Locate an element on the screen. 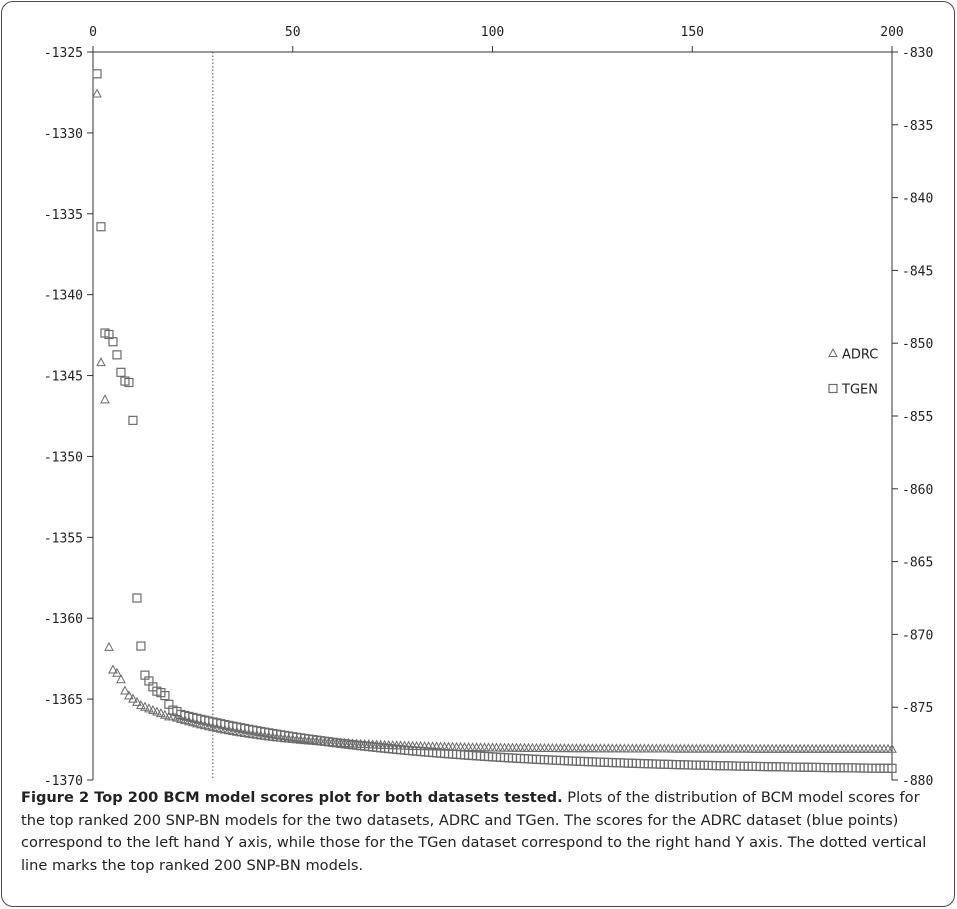 The width and height of the screenshot is (957, 909). right-y-tick-label: -830 is located at coordinates (917, 53).